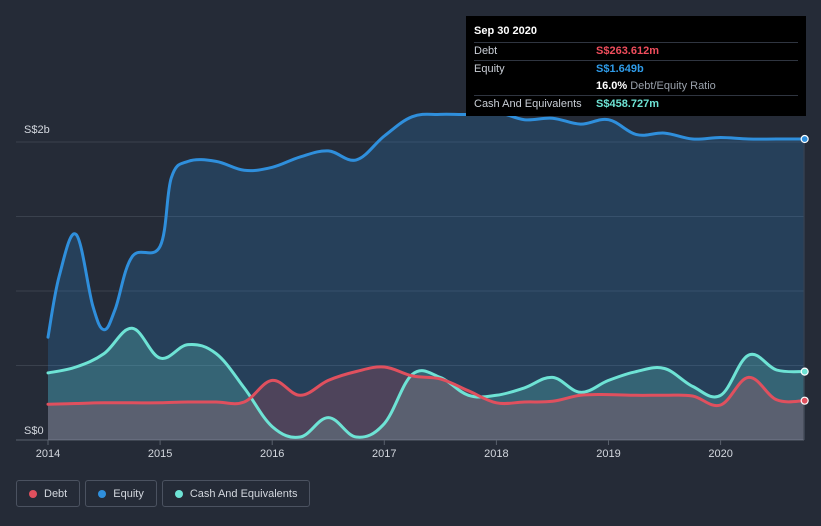 This screenshot has width=821, height=526. I want to click on tooltip-cash-label: Cash And Equivalents, so click(528, 104).